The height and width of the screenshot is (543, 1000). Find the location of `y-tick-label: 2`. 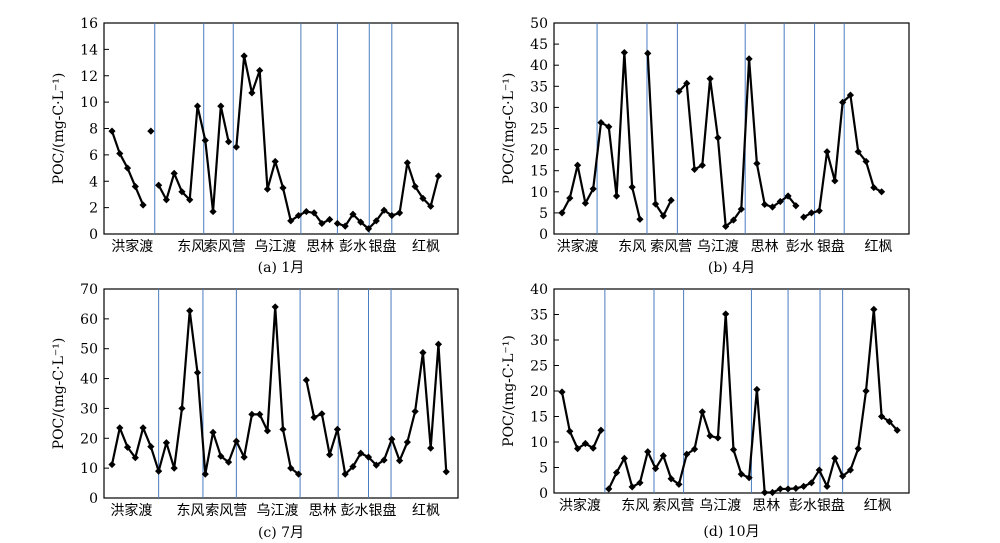

y-tick-label: 2 is located at coordinates (93, 209).